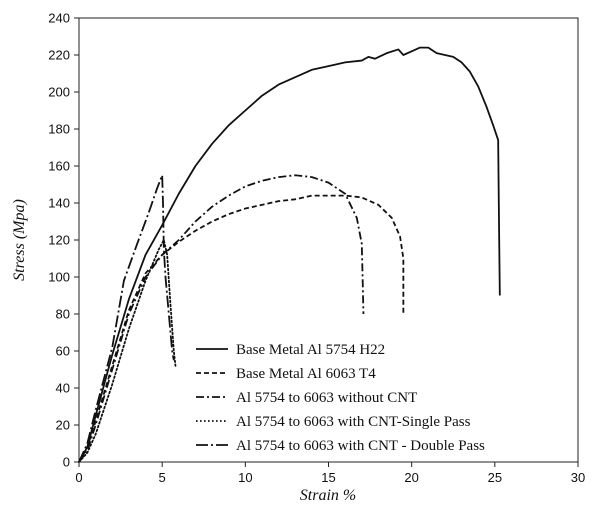 The image size is (597, 511). Describe the element at coordinates (360, 446) in the screenshot. I see `legend-label-5: Al 5754 to 6063 with CNT - Double Pass` at that location.